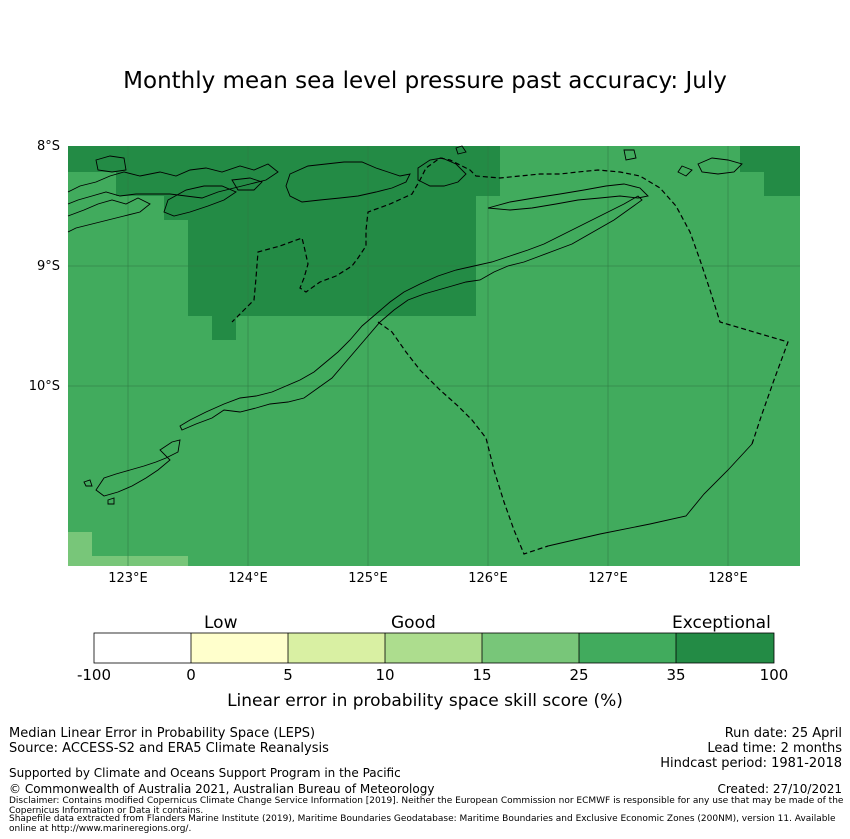 The image size is (850, 839). I want to click on colorbar-tick: 0, so click(191, 675).